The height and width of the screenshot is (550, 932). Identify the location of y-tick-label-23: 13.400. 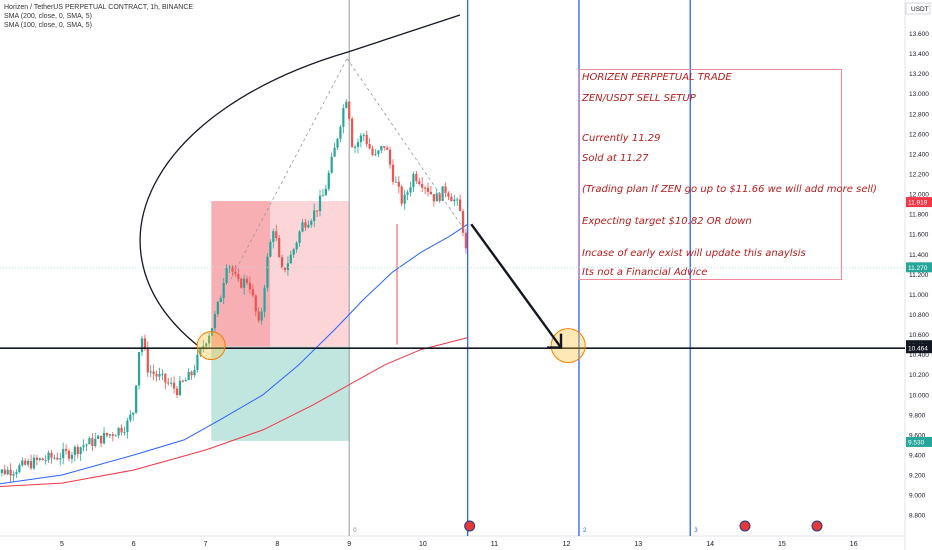
(919, 54).